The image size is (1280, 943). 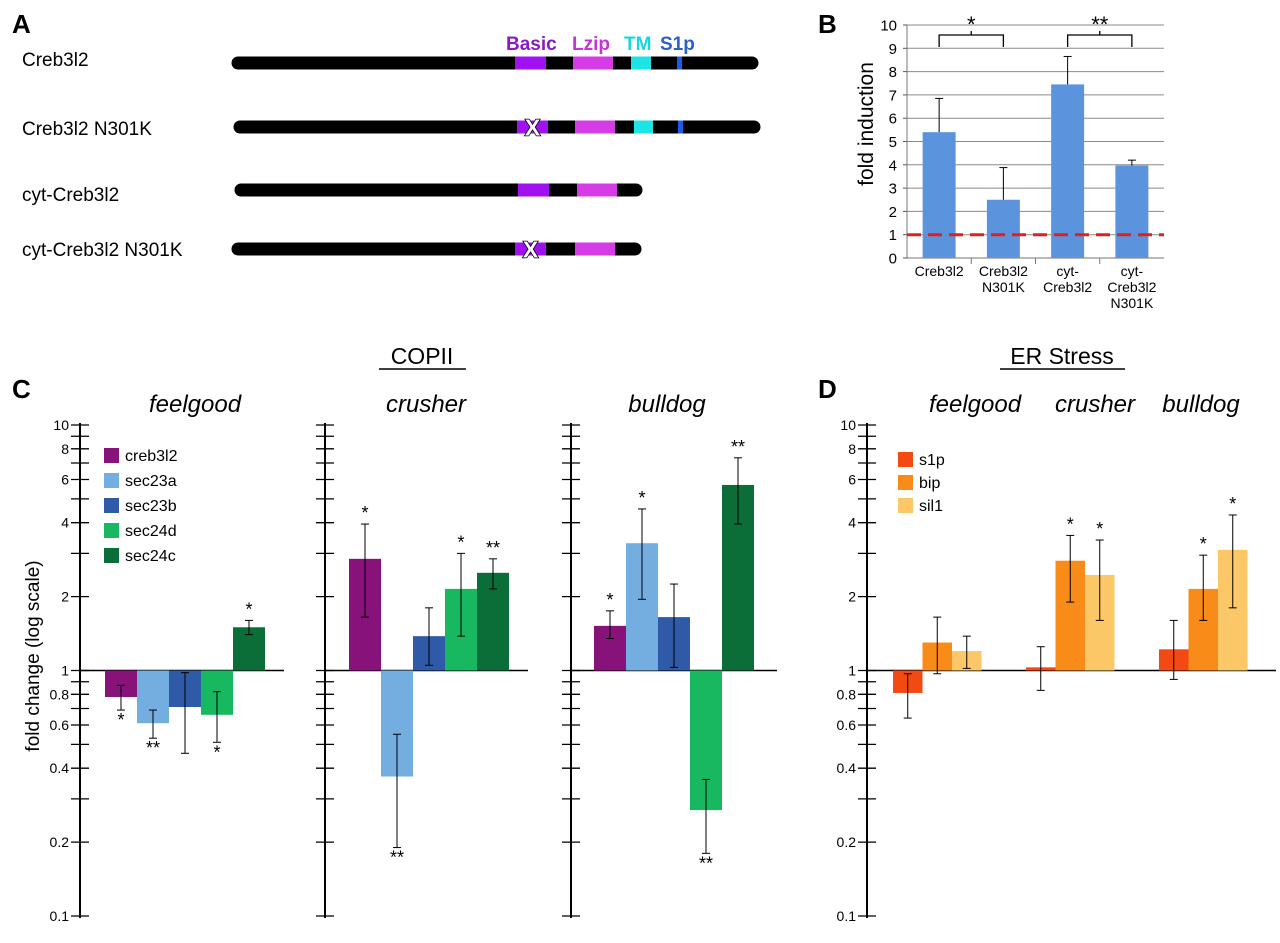 What do you see at coordinates (332, 194) in the screenshot?
I see `construct-2: cyt-Creb3l2` at bounding box center [332, 194].